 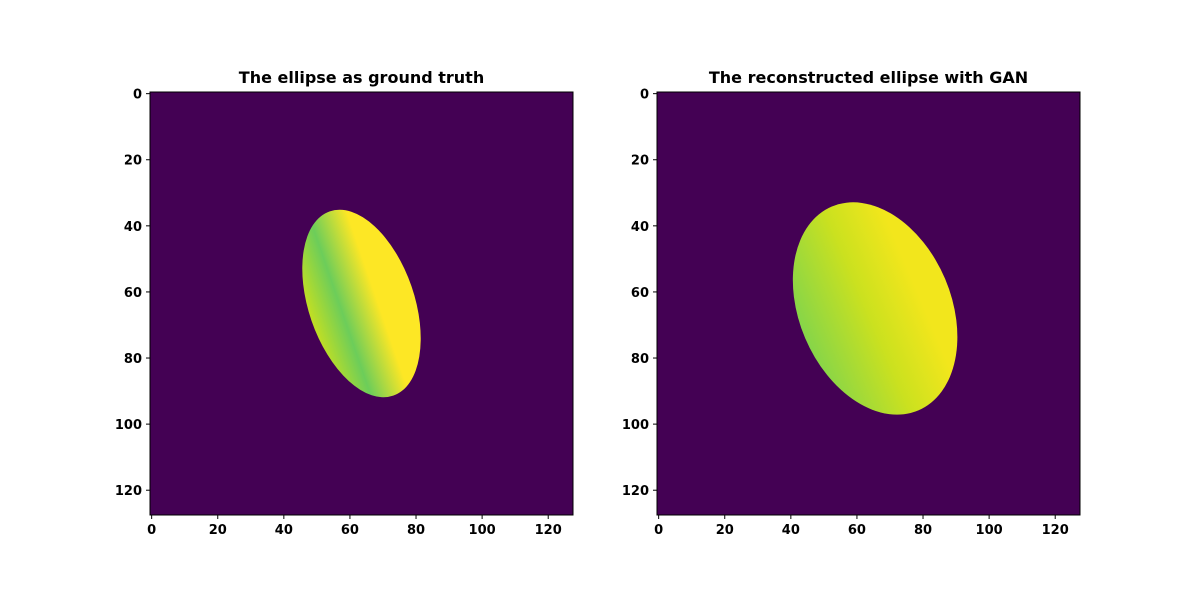 What do you see at coordinates (640, 161) in the screenshot?
I see `y-tick-label-reconstructed-20: 20` at bounding box center [640, 161].